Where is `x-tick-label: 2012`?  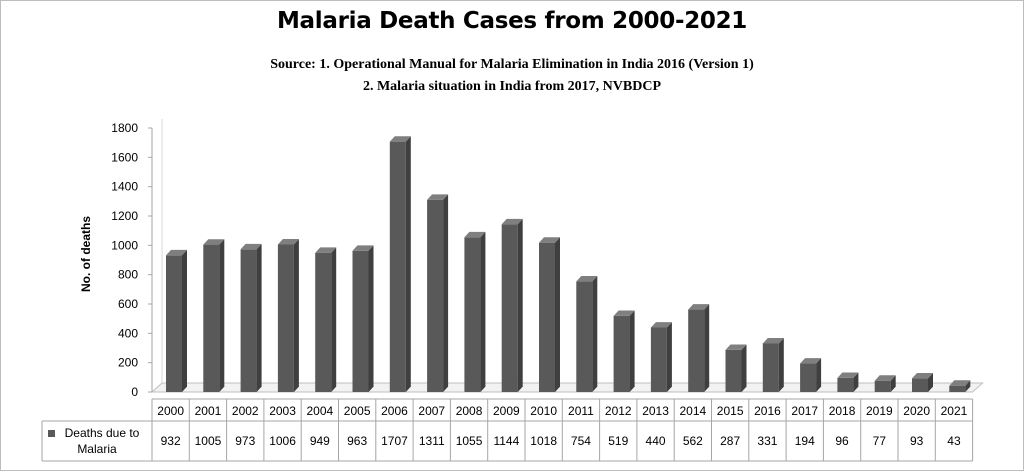 x-tick-label: 2012 is located at coordinates (618, 411).